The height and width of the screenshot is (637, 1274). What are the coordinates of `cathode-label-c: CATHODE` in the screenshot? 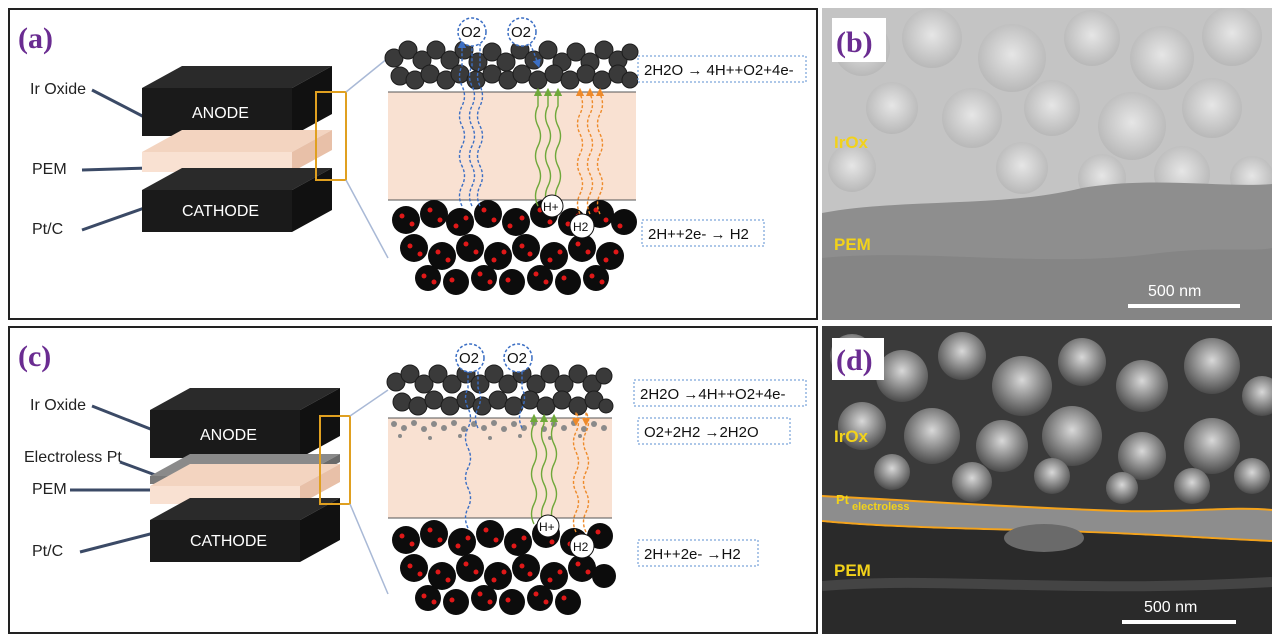 It's located at (228, 541).